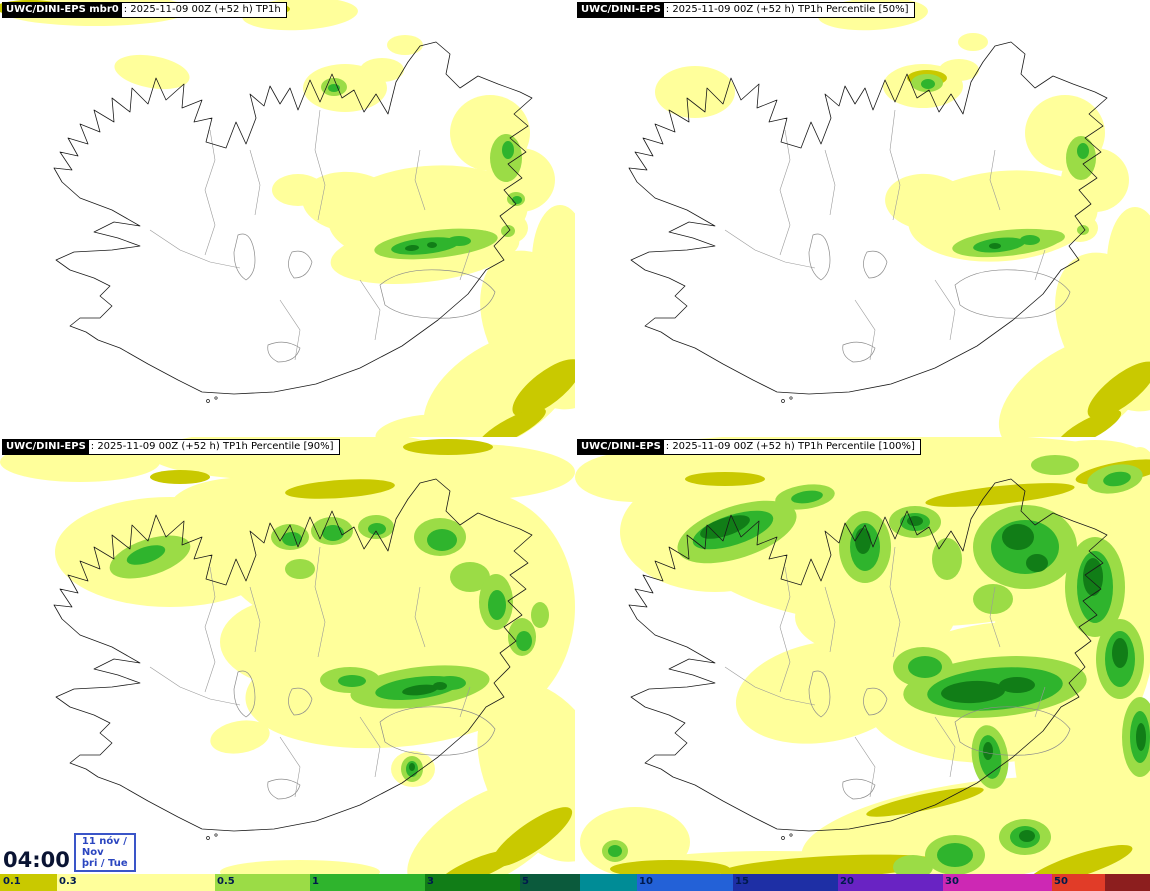 Image resolution: width=1150 pixels, height=891 pixels. Describe the element at coordinates (952, 881) in the screenshot. I see `colorbar-tick-label: 30` at that location.